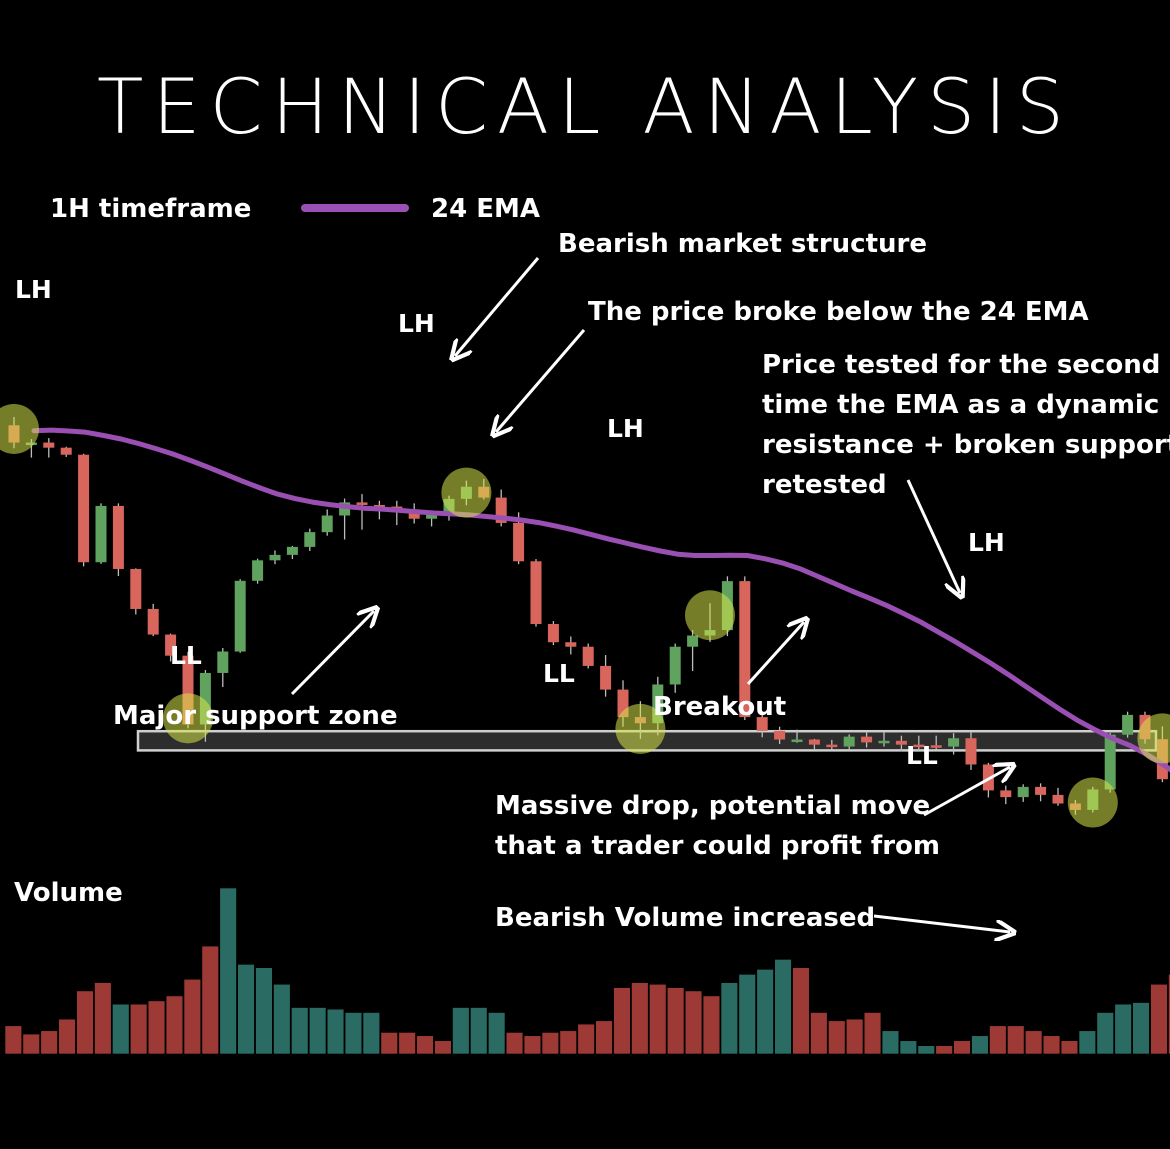  Describe the element at coordinates (717, 846) in the screenshot. I see `annotation-massive-drop-2: that a trader could profit from` at that location.